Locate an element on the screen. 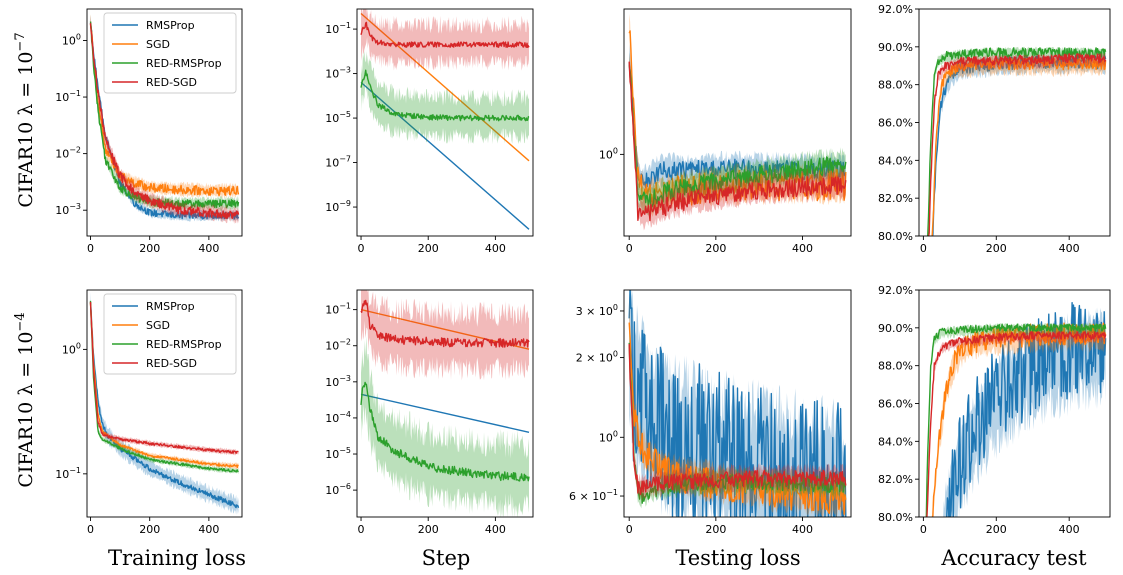 Image resolution: width=1123 pixels, height=575 pixels. panel-r1c2: 0 200 400 3 × 100 2 × 100 100 6 × 10−1 is located at coordinates (710, 412).